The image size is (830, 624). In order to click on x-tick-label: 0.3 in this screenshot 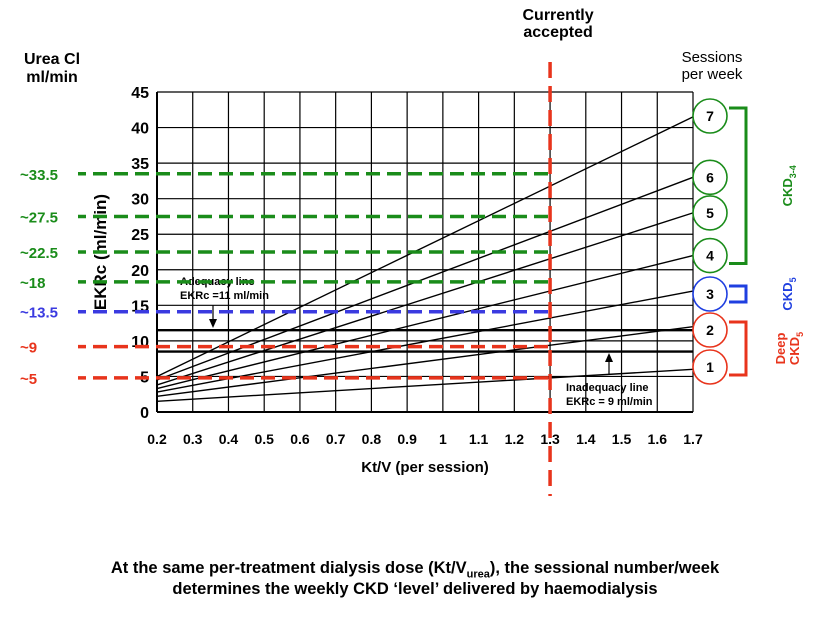, I will do `click(193, 439)`.